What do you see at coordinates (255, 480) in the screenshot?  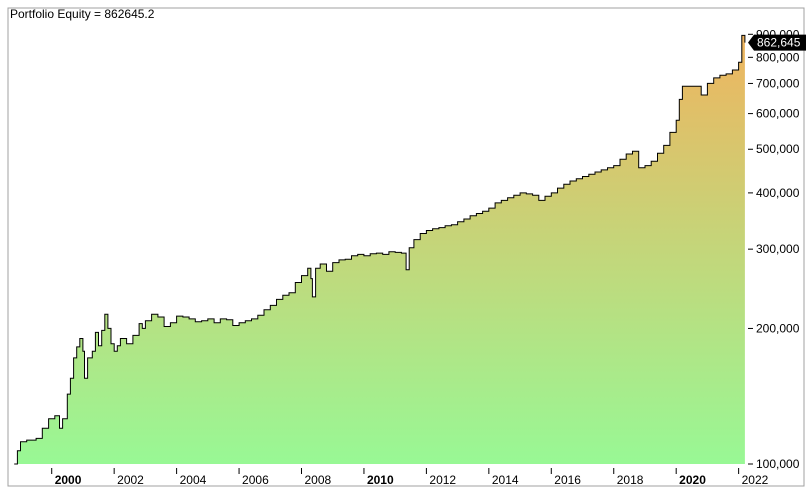 I see `x-tick-label: 2006` at bounding box center [255, 480].